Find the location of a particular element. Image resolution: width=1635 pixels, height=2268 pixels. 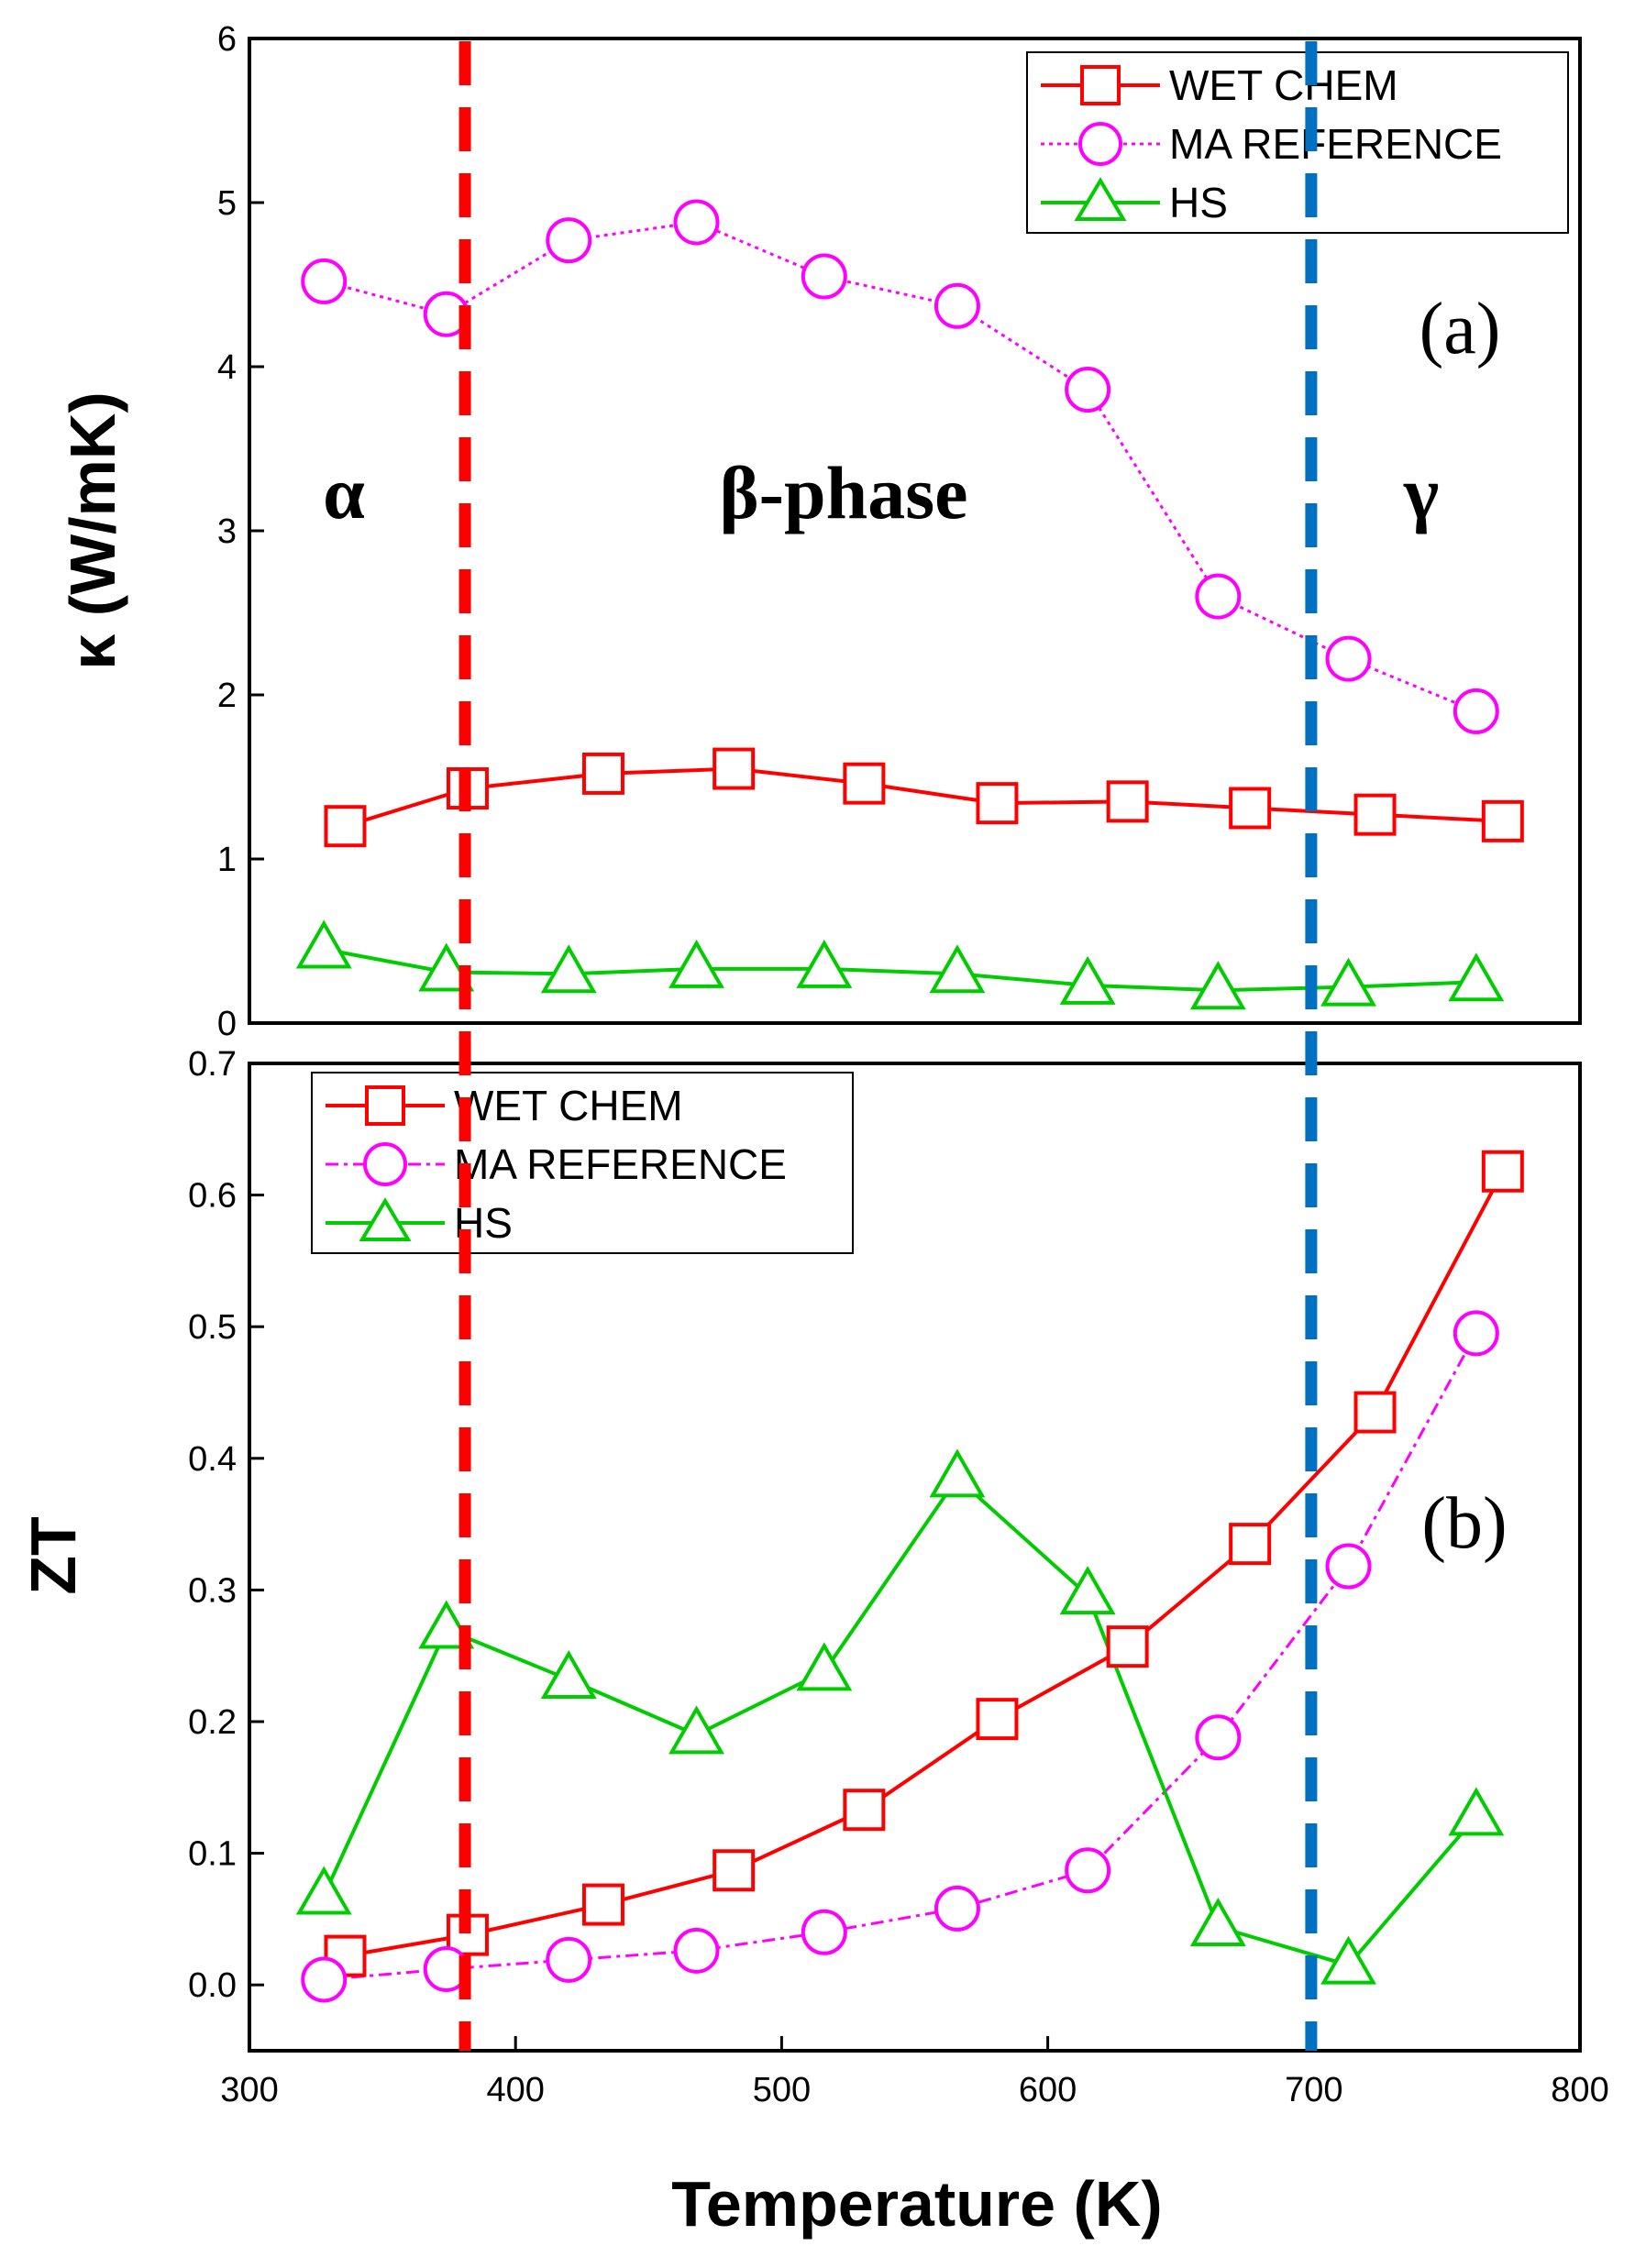

y-tick-label: 6 is located at coordinates (227, 39).